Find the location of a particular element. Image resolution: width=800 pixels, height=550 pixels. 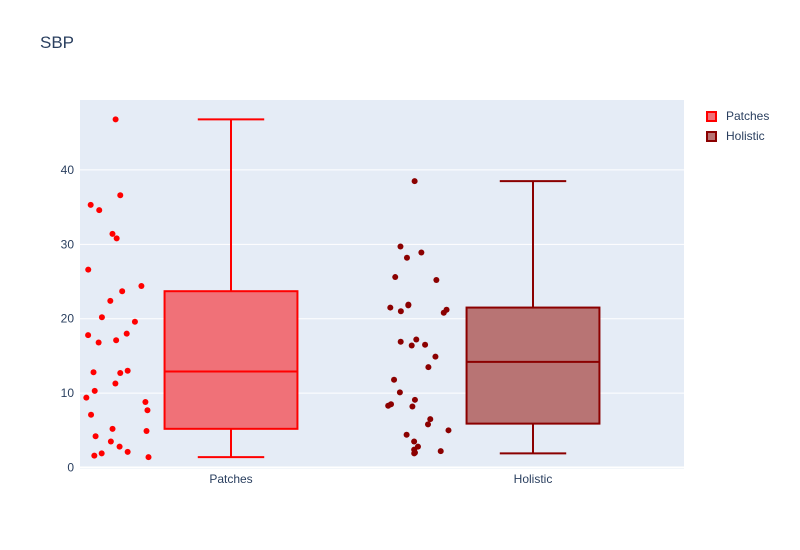

legend: Patches Holistic is located at coordinates (737, 126).